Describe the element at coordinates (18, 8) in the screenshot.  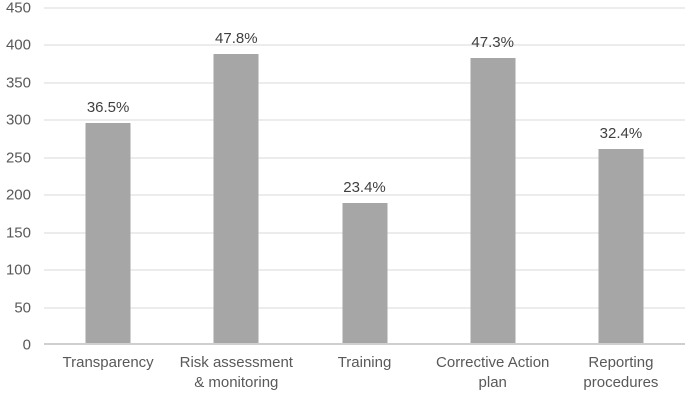
I see `y-tick-label: 450` at that location.